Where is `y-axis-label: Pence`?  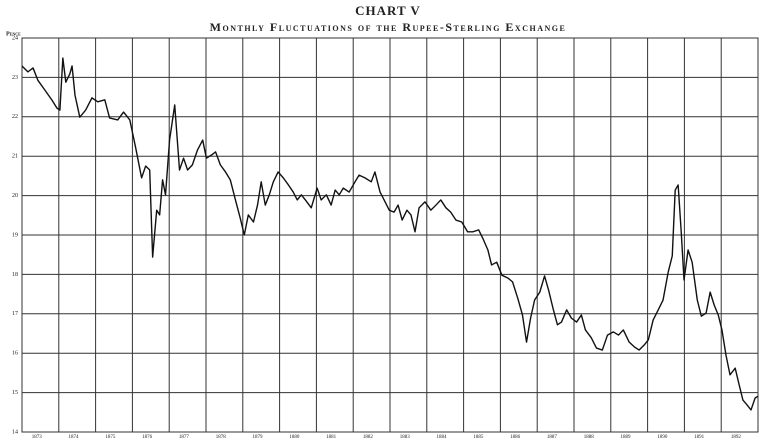
y-axis-label: Pence is located at coordinates (13, 34).